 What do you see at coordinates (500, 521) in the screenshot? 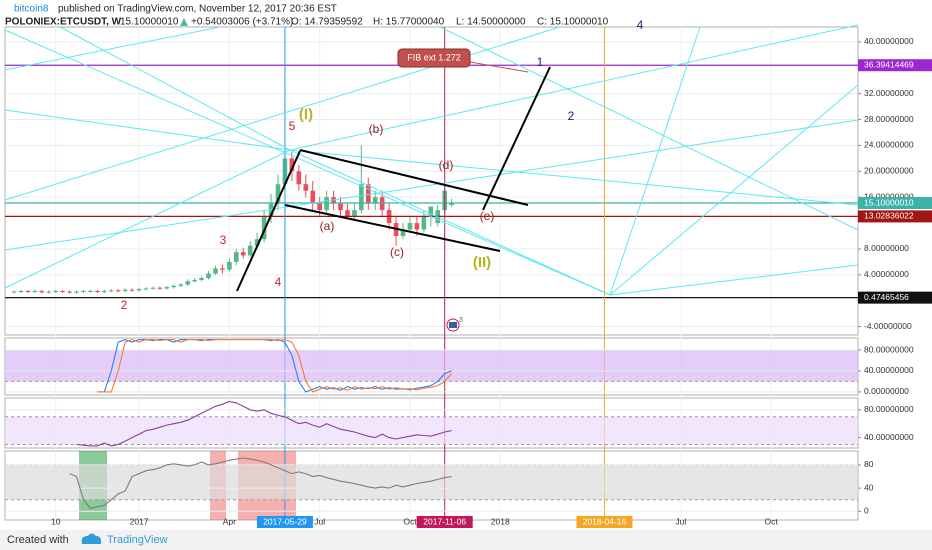
I see `x-tick-label: 2018` at bounding box center [500, 521].